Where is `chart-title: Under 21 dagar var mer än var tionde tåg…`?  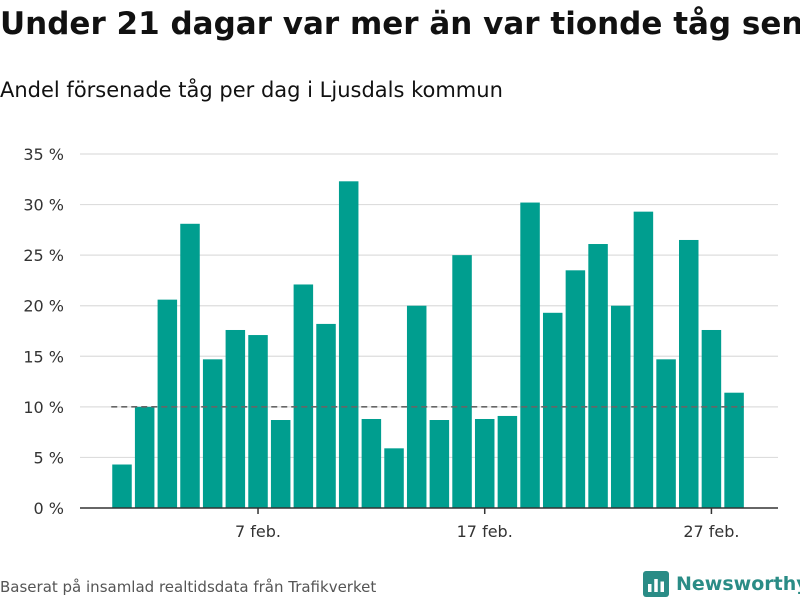 chart-title: Under 21 dagar var mer än var tionde tåg… is located at coordinates (400, 24).